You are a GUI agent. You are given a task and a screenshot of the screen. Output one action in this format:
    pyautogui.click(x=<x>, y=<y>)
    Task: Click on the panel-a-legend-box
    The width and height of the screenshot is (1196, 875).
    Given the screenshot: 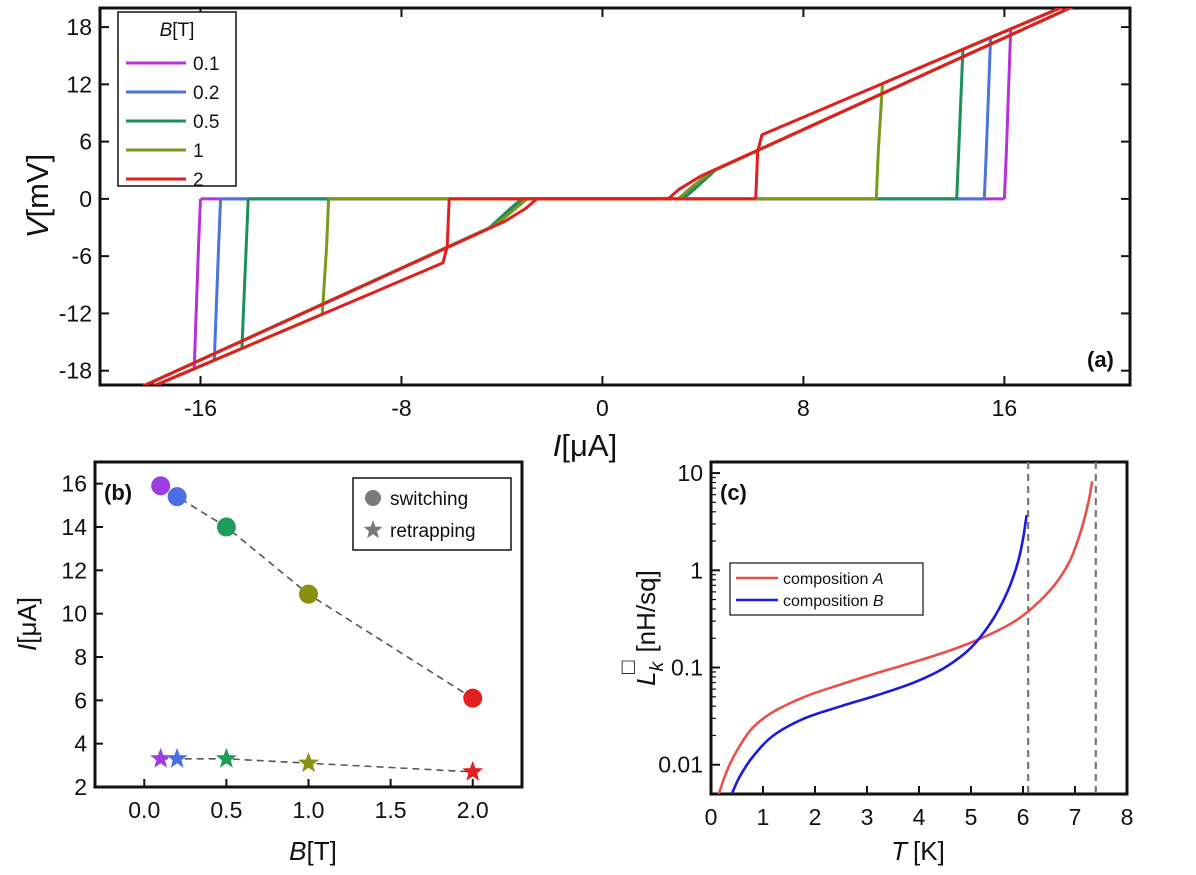 What is the action you would take?
    pyautogui.click(x=177, y=99)
    